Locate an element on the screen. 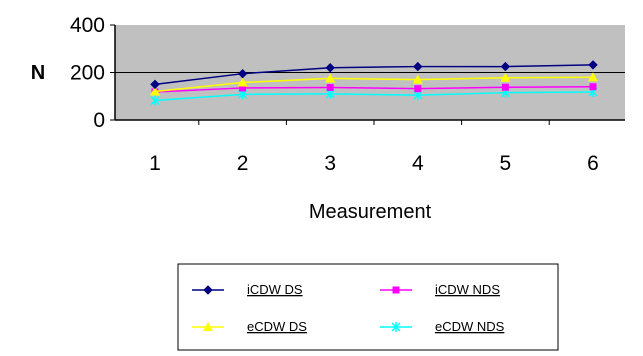  legend-layer: iCDW DS iCDW NDS eCDW DS eCDW NDS is located at coordinates (348, 308).